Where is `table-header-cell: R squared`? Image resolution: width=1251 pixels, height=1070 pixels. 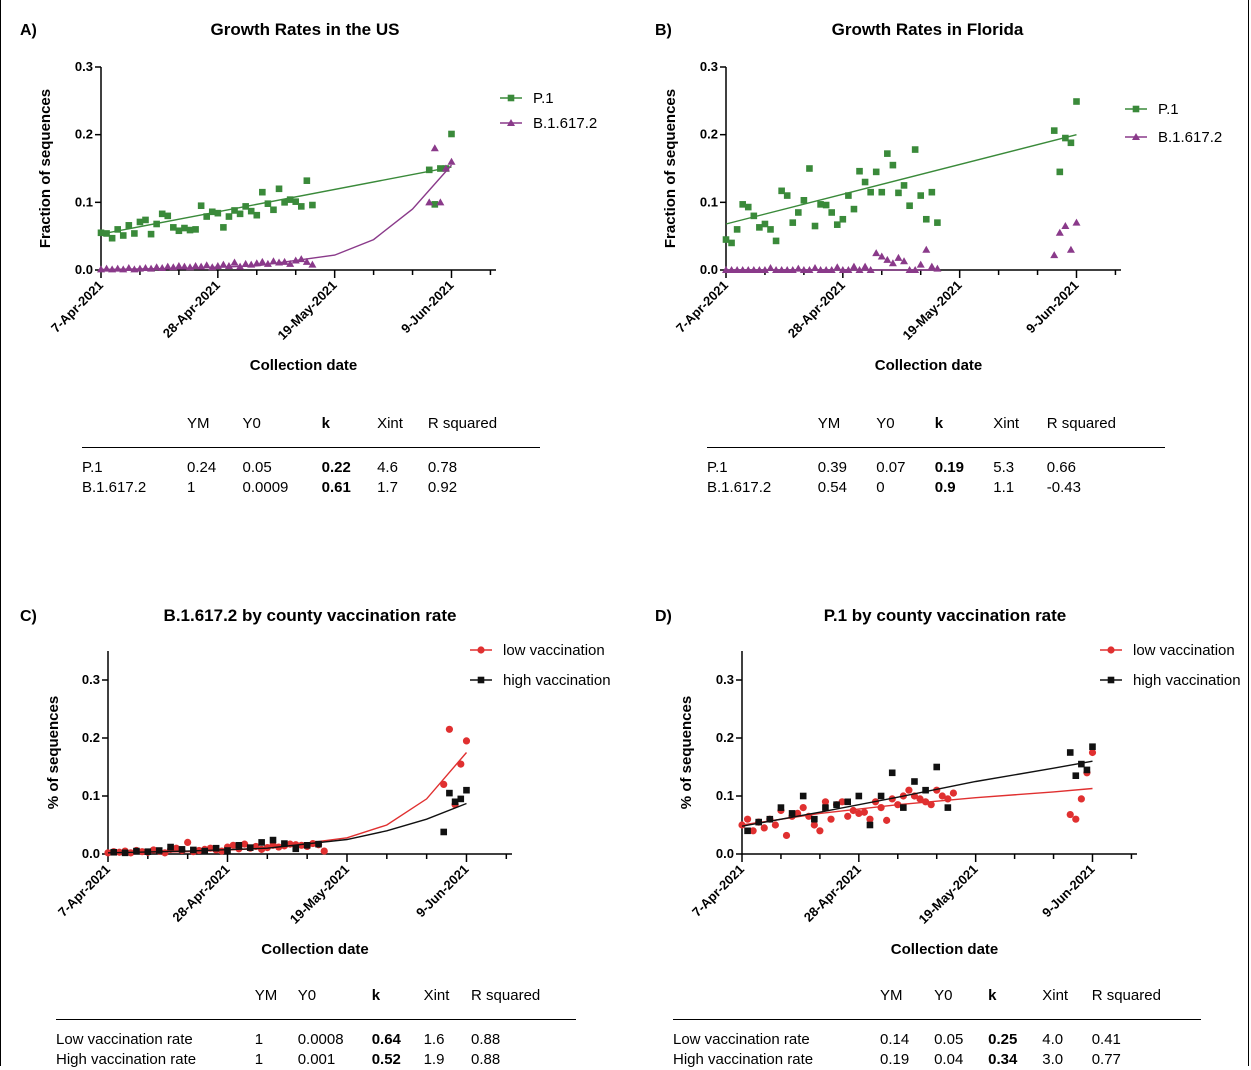 table-header-cell: R squared is located at coordinates (483, 431).